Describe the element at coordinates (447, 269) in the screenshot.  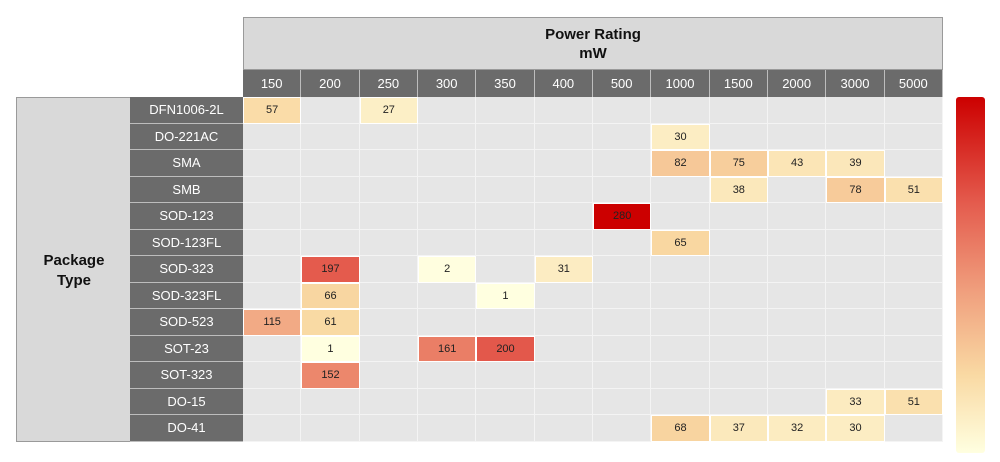
I see `heatmap-cell: 2` at that location.